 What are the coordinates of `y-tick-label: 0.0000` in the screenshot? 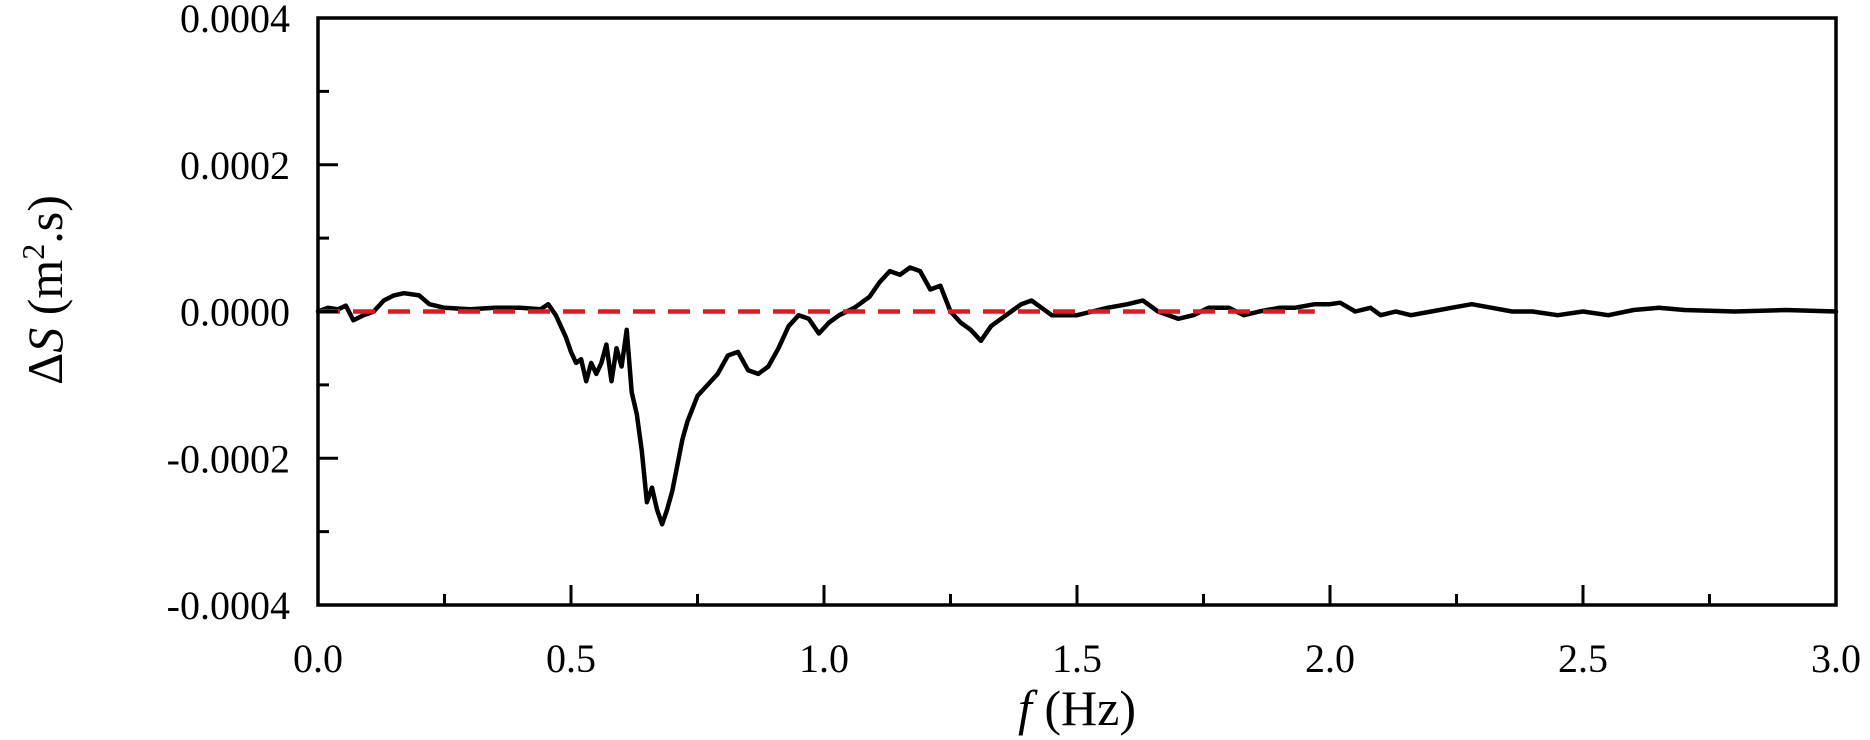 It's located at (235, 312).